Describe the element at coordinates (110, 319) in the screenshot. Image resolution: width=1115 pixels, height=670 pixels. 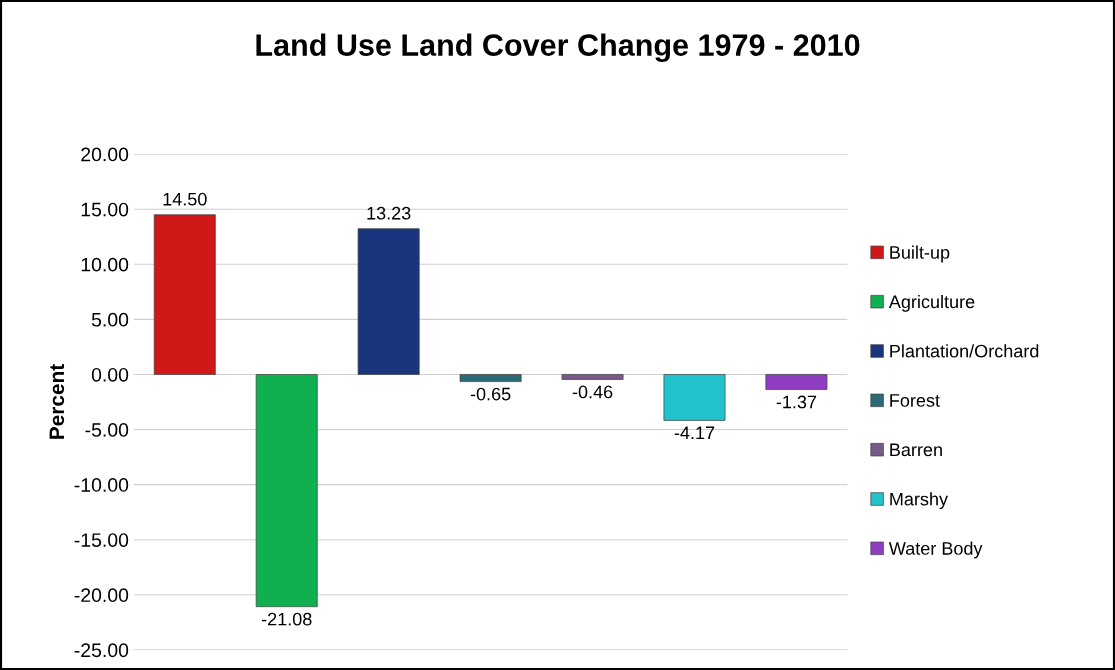
I see `y-tick-label: 5.00` at that location.